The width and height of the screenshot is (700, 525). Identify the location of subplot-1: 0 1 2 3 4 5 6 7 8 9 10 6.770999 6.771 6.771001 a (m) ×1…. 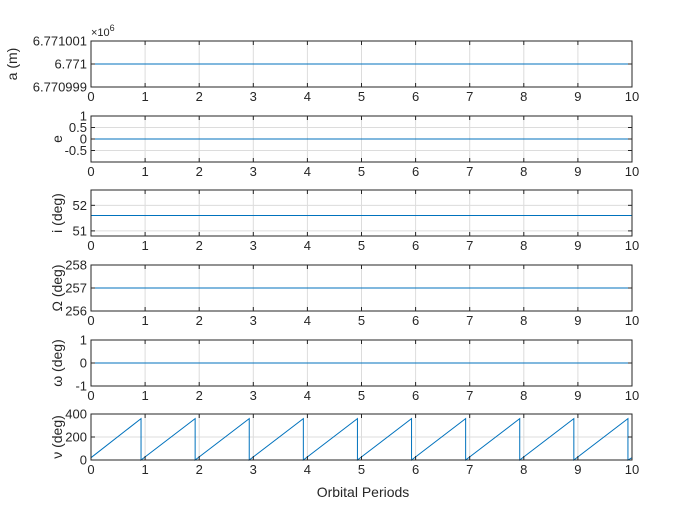
(321, 63).